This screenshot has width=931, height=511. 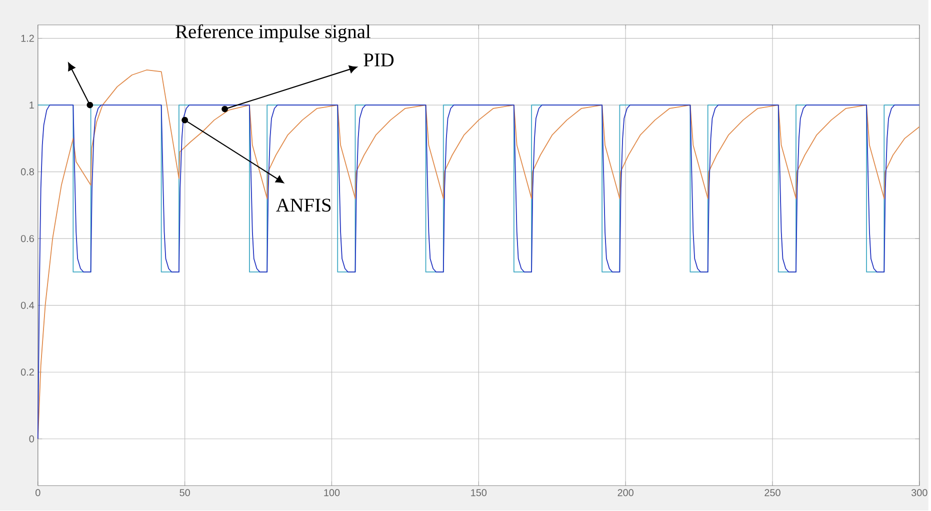 What do you see at coordinates (27, 238) in the screenshot?
I see `y-tick-label: 0.6` at bounding box center [27, 238].